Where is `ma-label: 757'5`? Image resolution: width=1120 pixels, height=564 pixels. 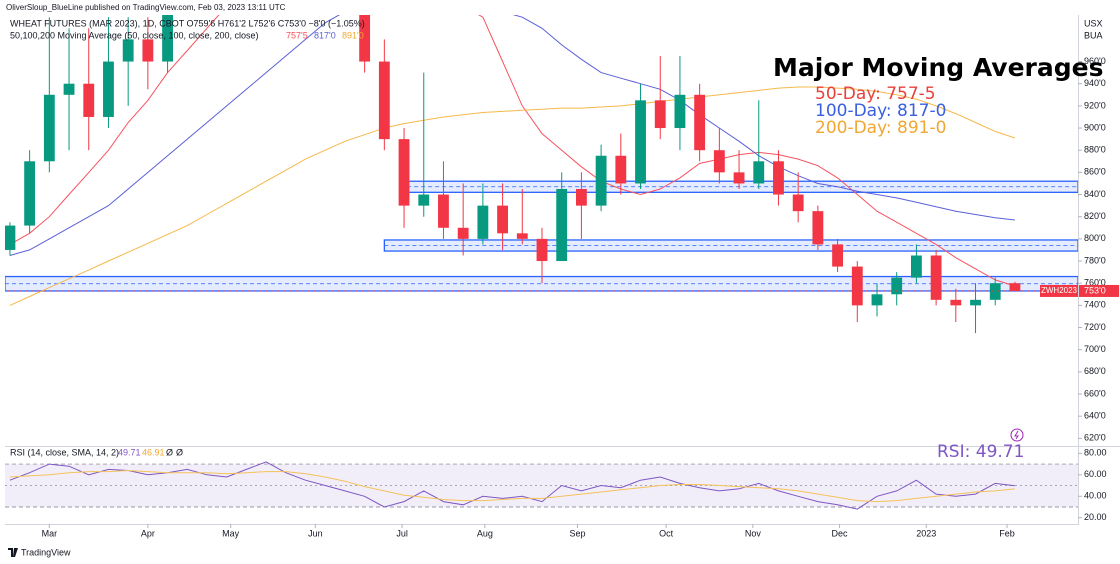
ma-label: 757'5 is located at coordinates (297, 35).